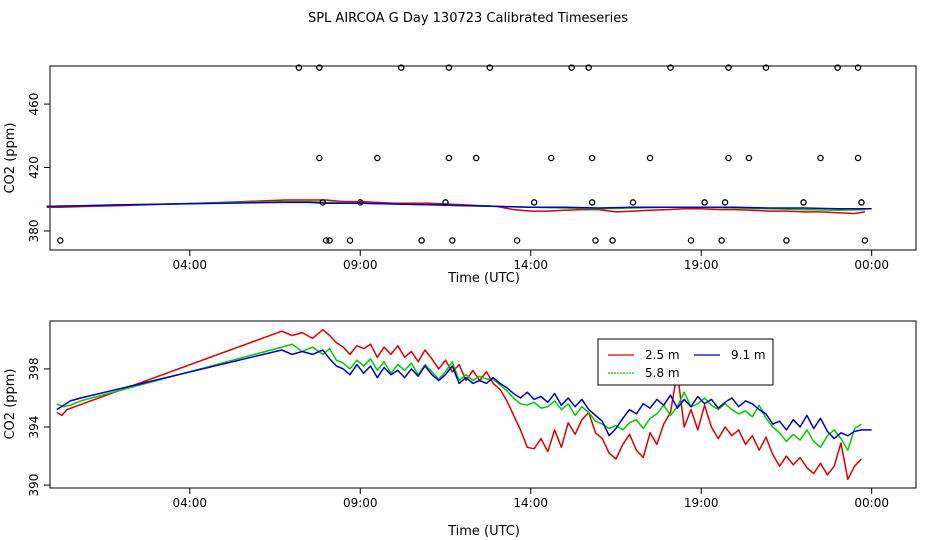 The height and width of the screenshot is (540, 936). Describe the element at coordinates (34, 167) in the screenshot. I see `y-tick-label: 420` at that location.